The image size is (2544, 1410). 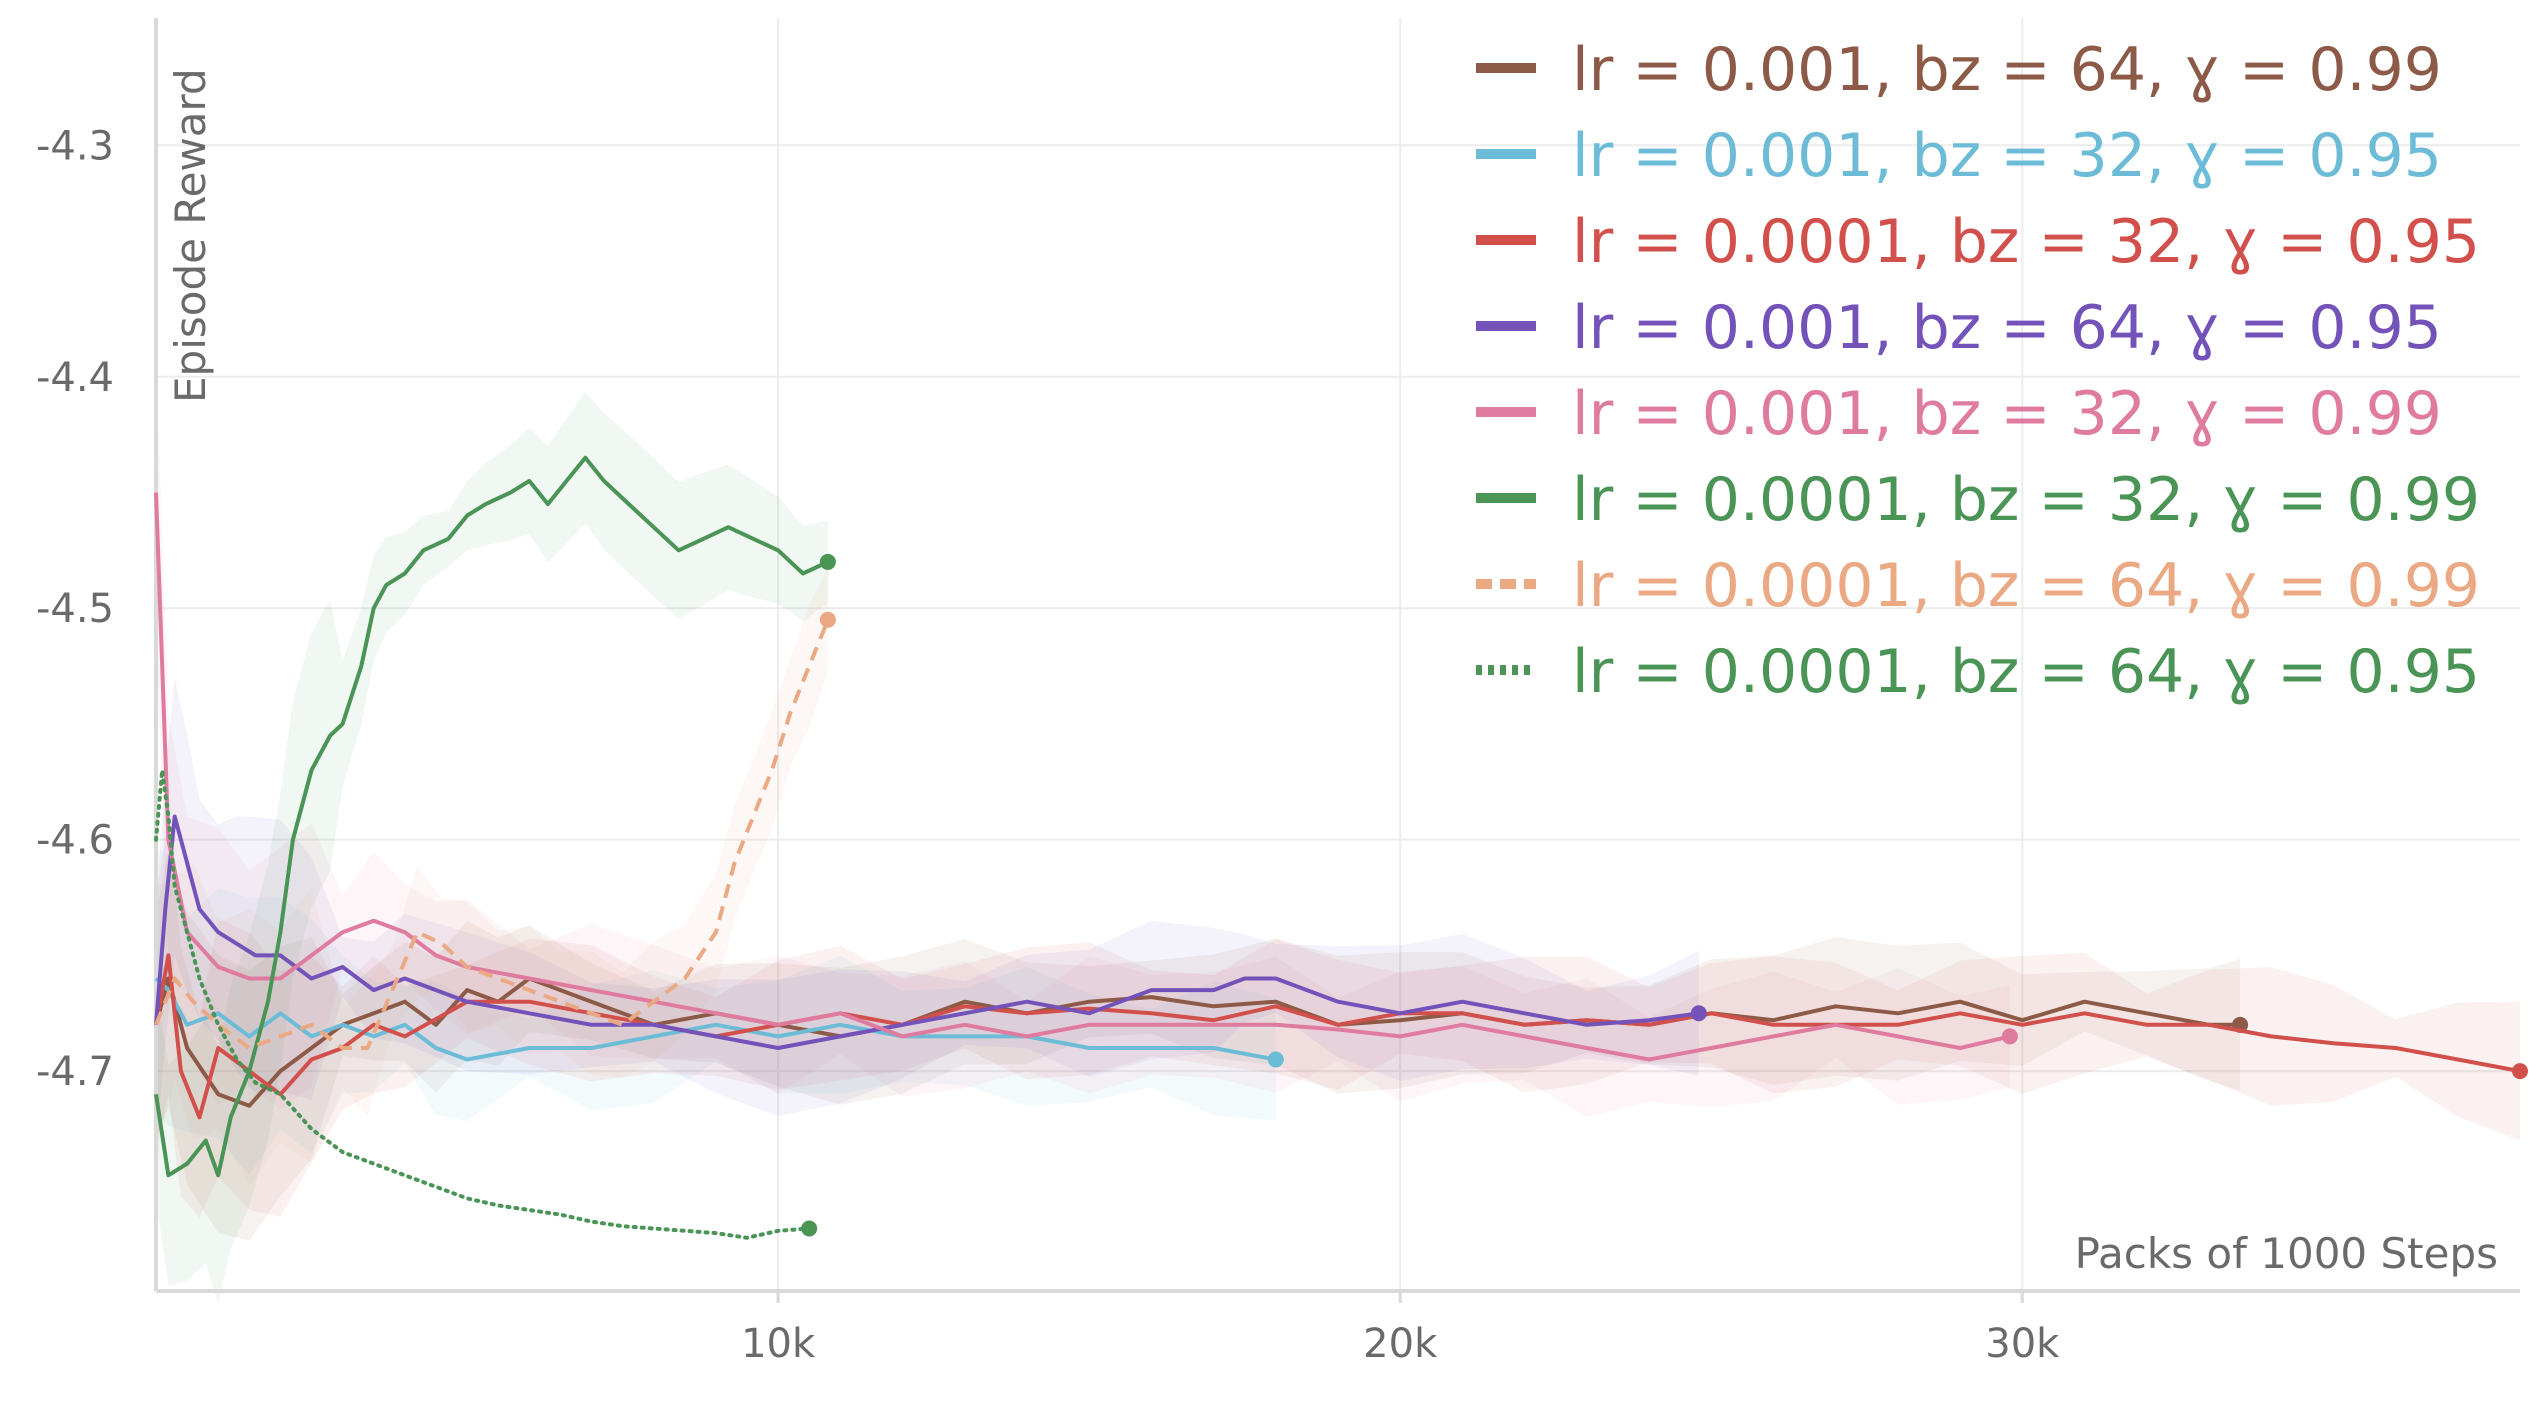 What do you see at coordinates (2286, 1253) in the screenshot?
I see `x-axis-title: Packs of 1000 Steps` at bounding box center [2286, 1253].